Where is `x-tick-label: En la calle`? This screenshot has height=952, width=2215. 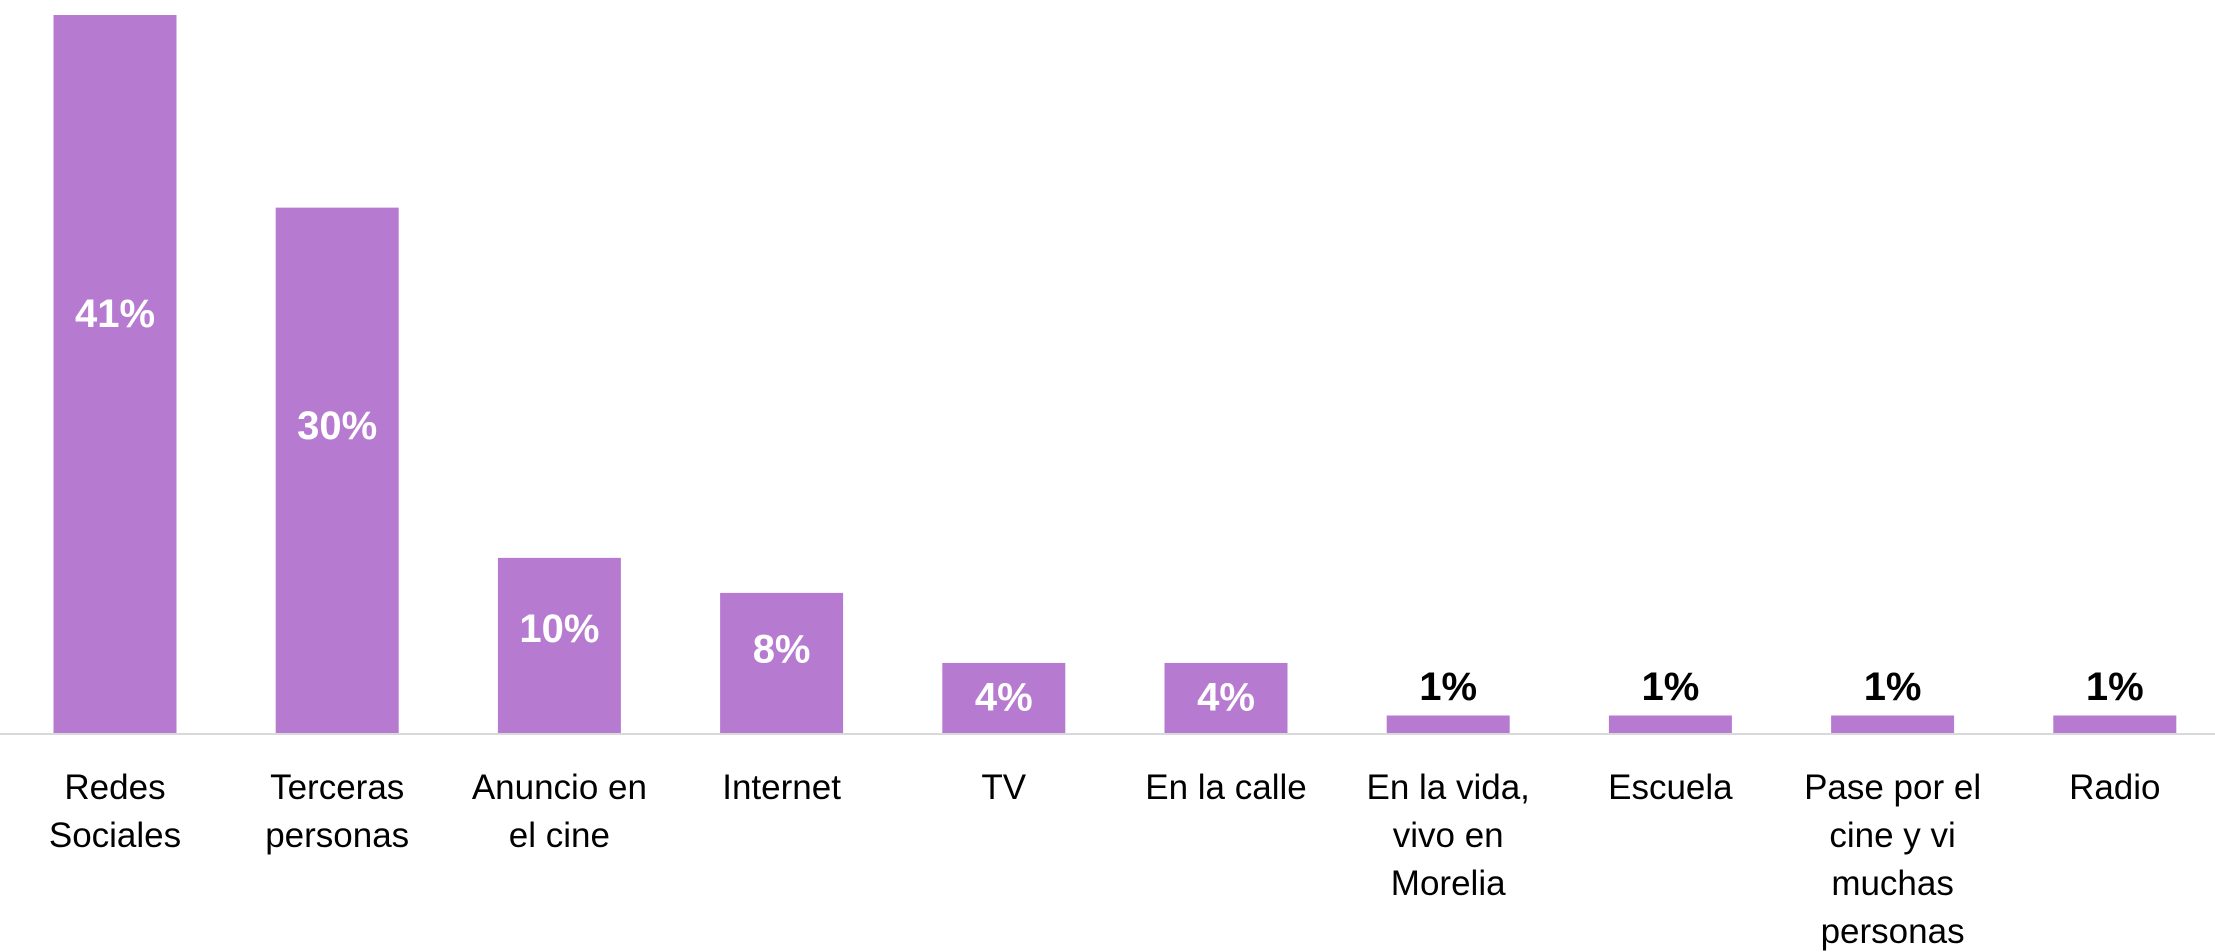 x-tick-label: En la calle is located at coordinates (1226, 787).